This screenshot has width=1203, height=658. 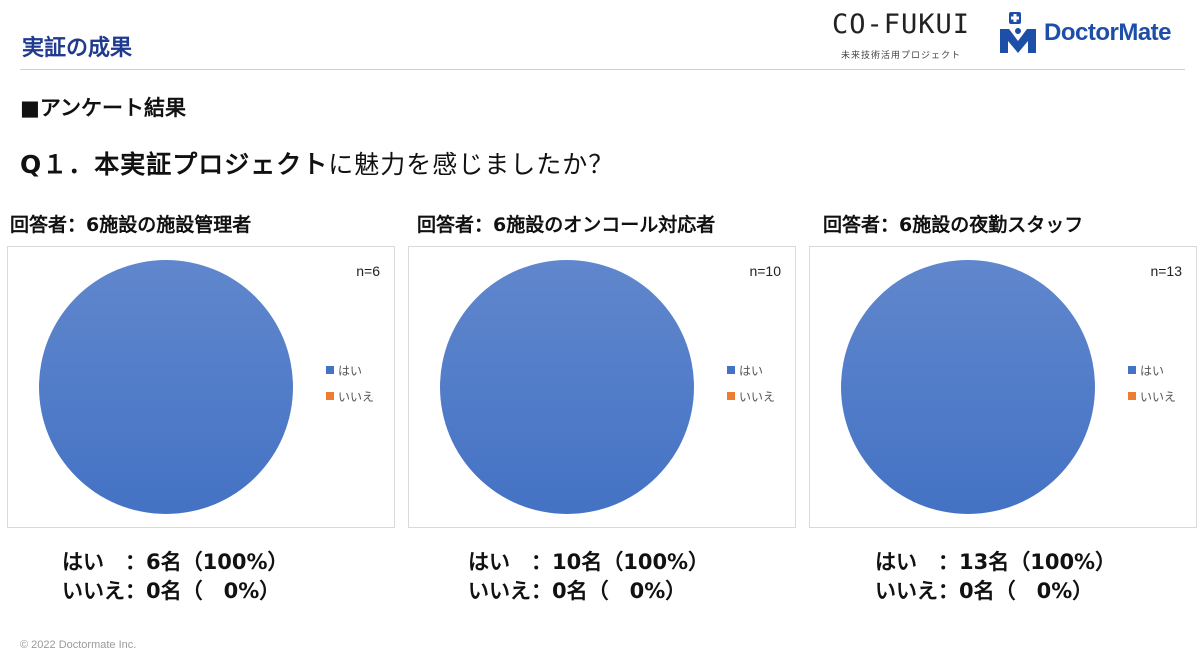 I want to click on header-divider, so click(x=602, y=69).